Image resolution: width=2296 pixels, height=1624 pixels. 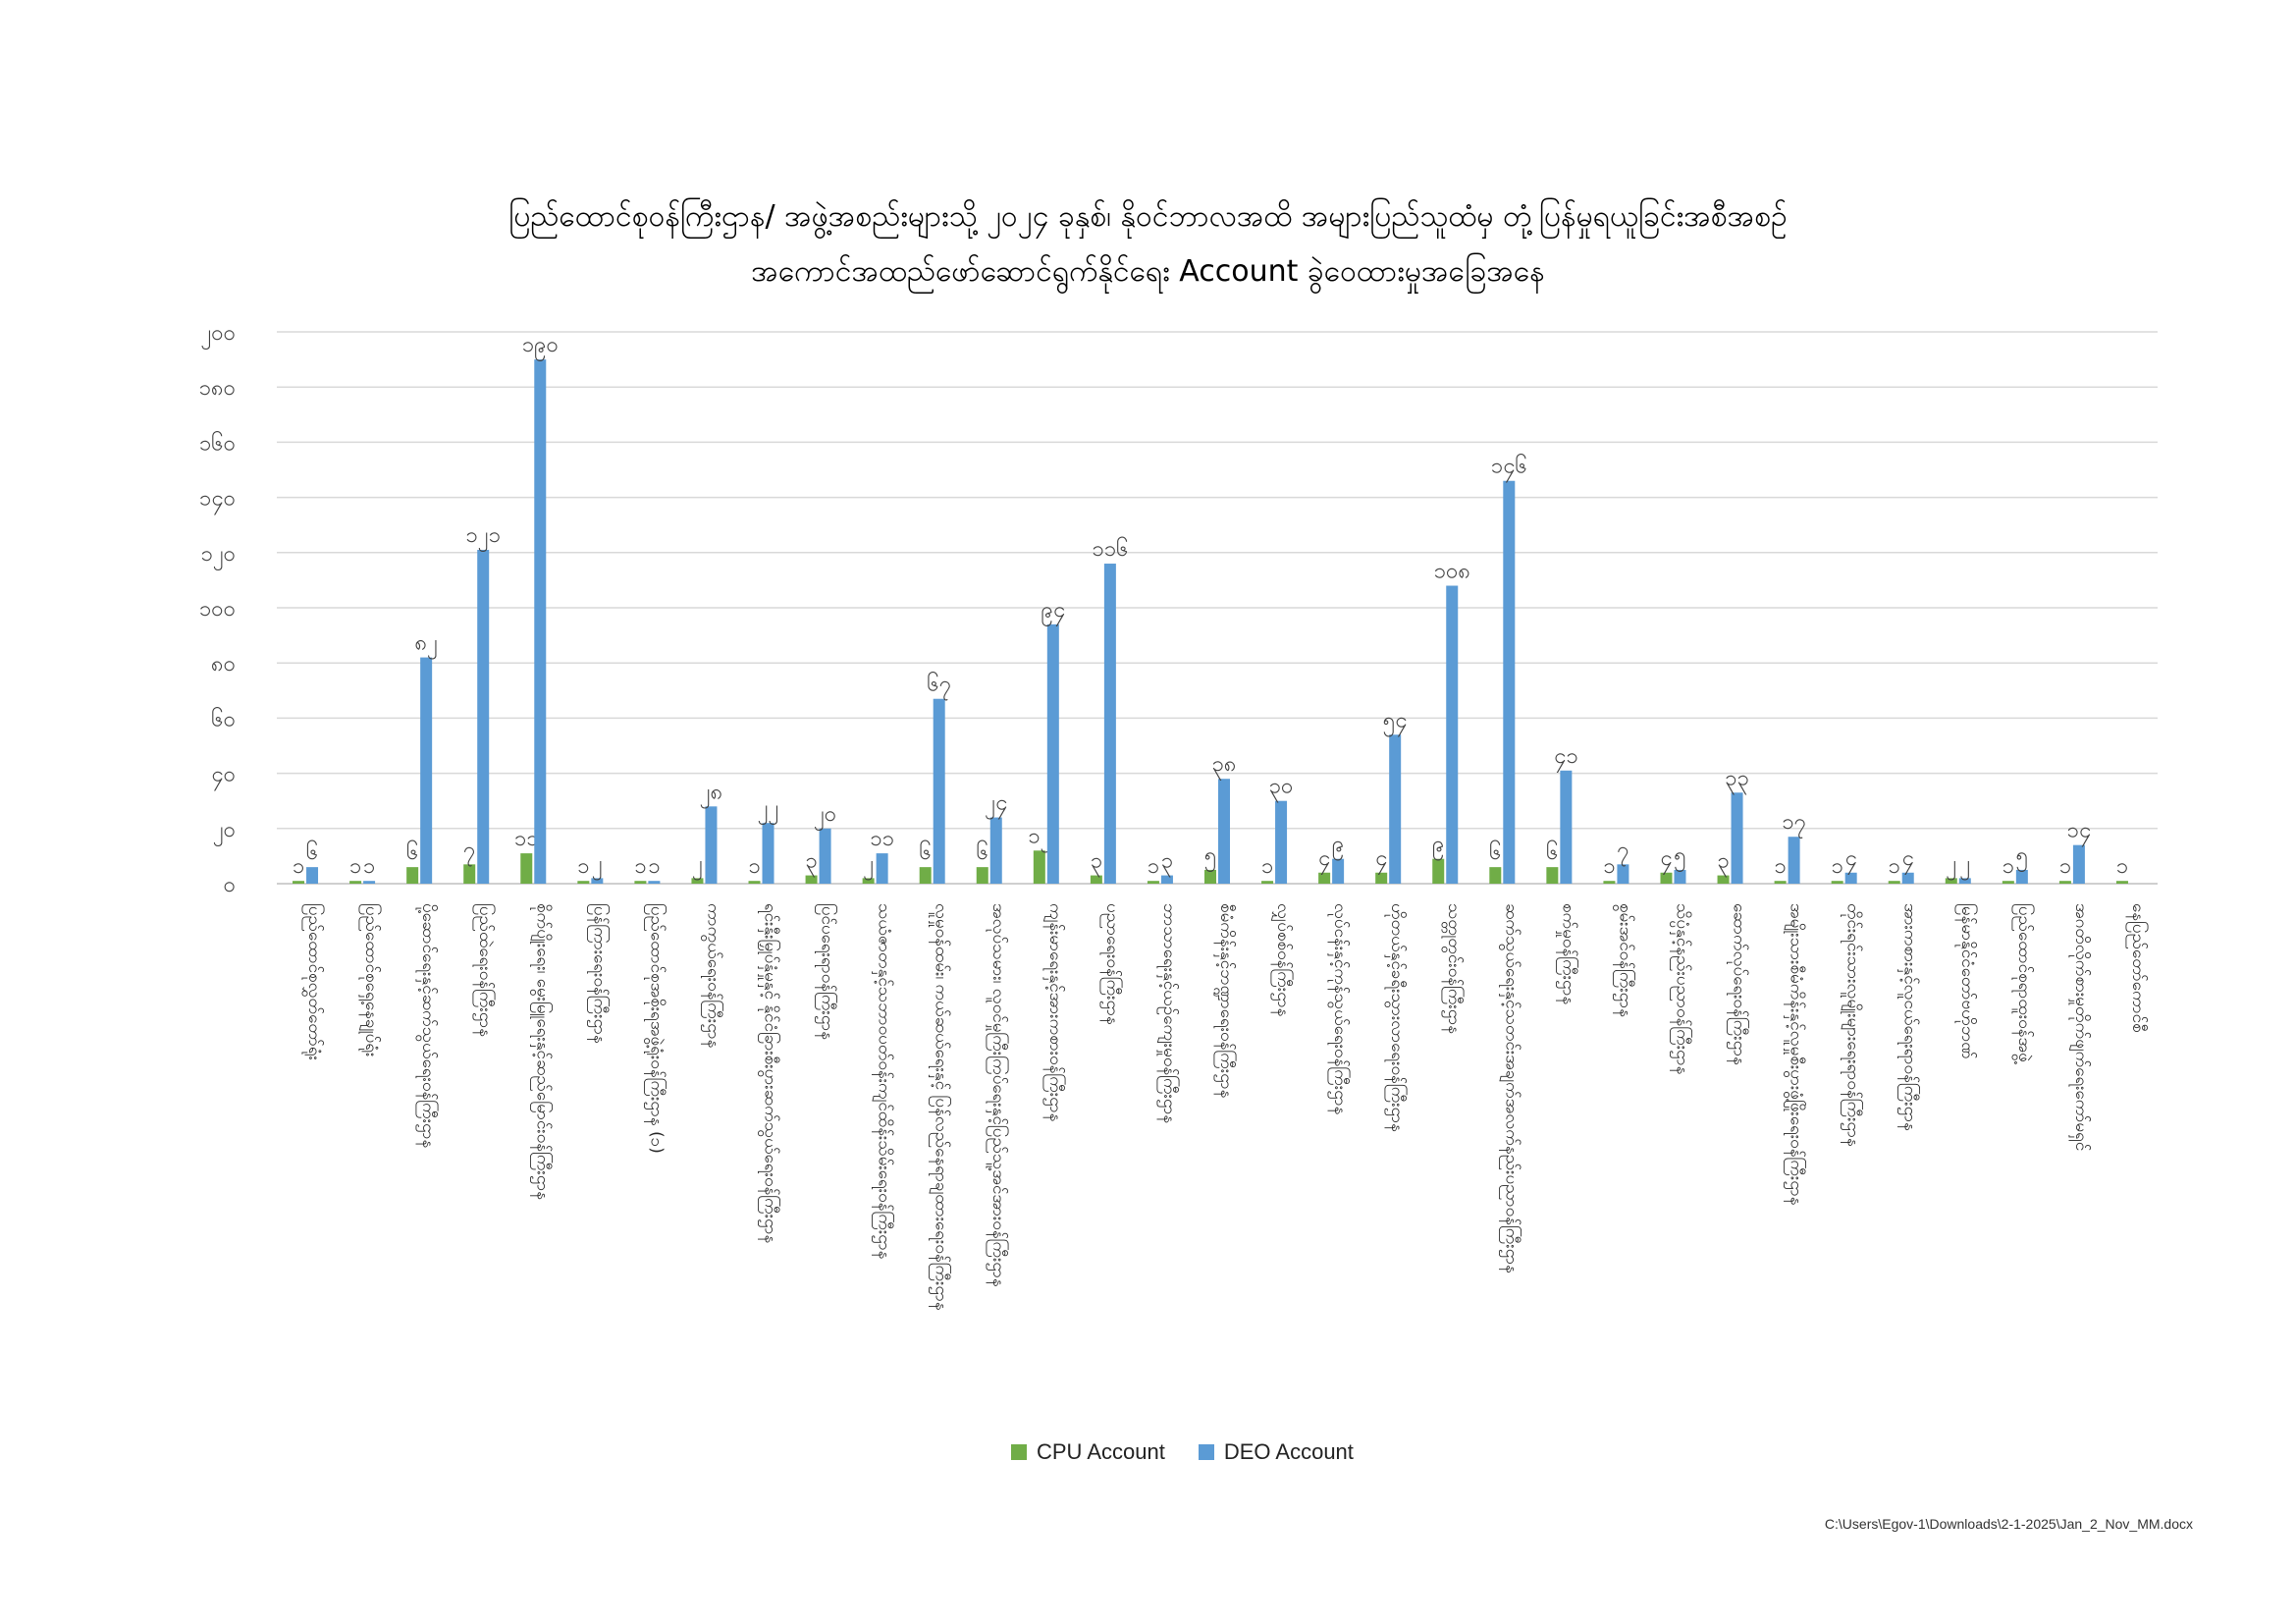 I want to click on deo-value-label: ၁၁၆, so click(x=1110, y=549).